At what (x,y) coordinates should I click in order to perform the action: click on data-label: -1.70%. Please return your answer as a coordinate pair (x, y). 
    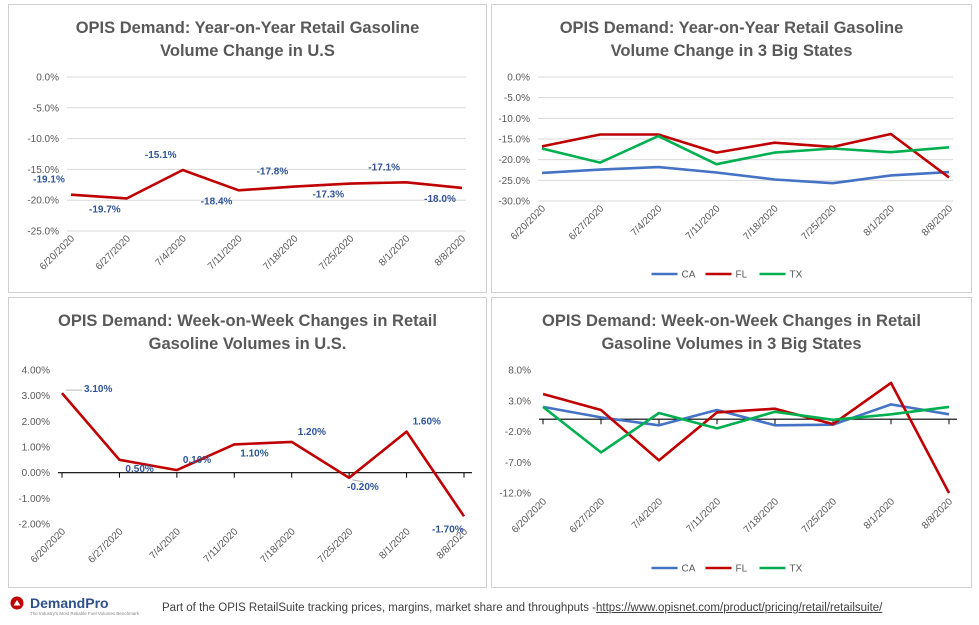
    Looking at the image, I should click on (448, 529).